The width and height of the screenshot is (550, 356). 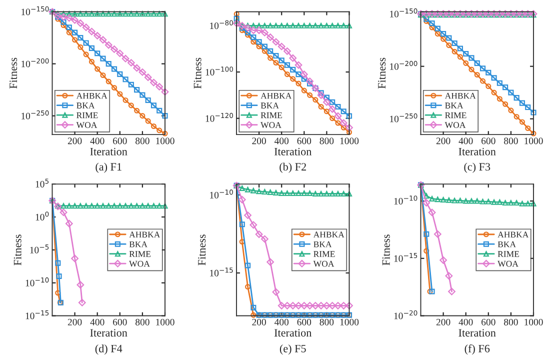 What do you see at coordinates (39, 249) in the screenshot?
I see `y-tick-label: 10$^{−5}$` at bounding box center [39, 249].